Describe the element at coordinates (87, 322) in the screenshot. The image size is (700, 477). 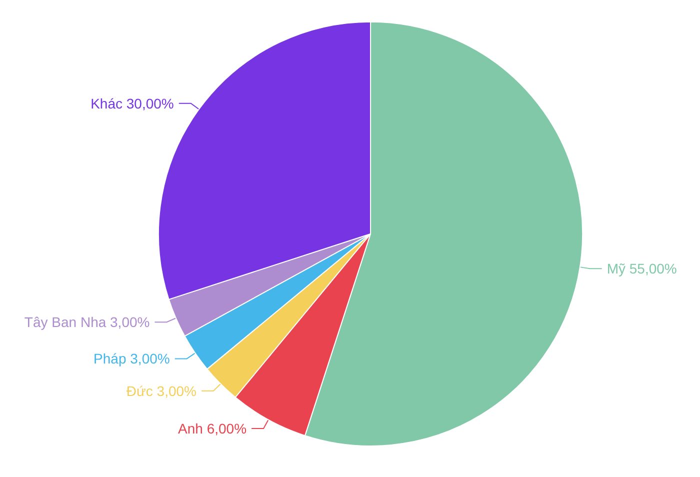
I see `slice-label: Tây Ban Nha 3,00%` at that location.